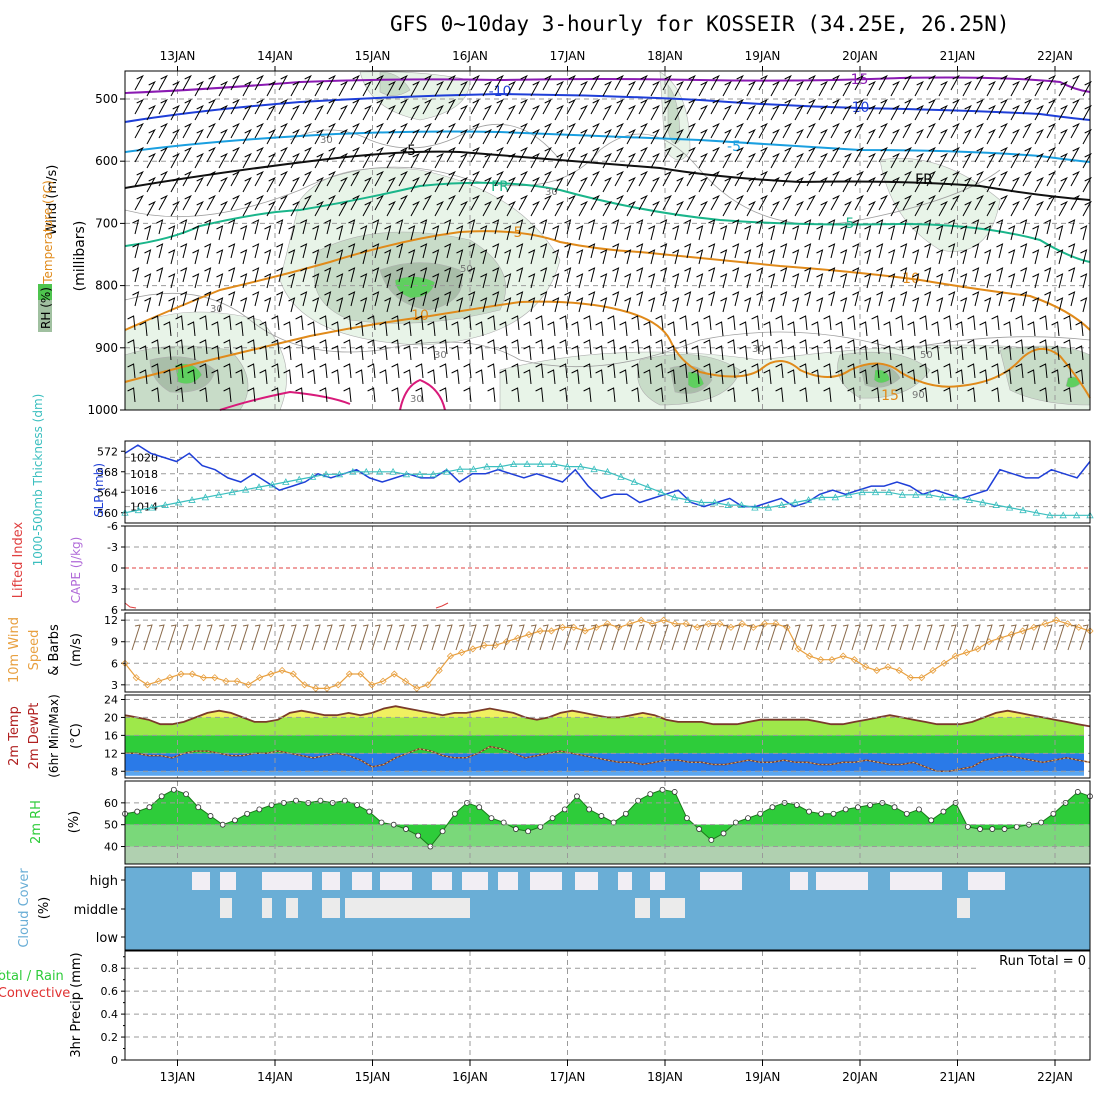 The image size is (1100, 1100). I want to click on rh-shading, so click(395, 83).